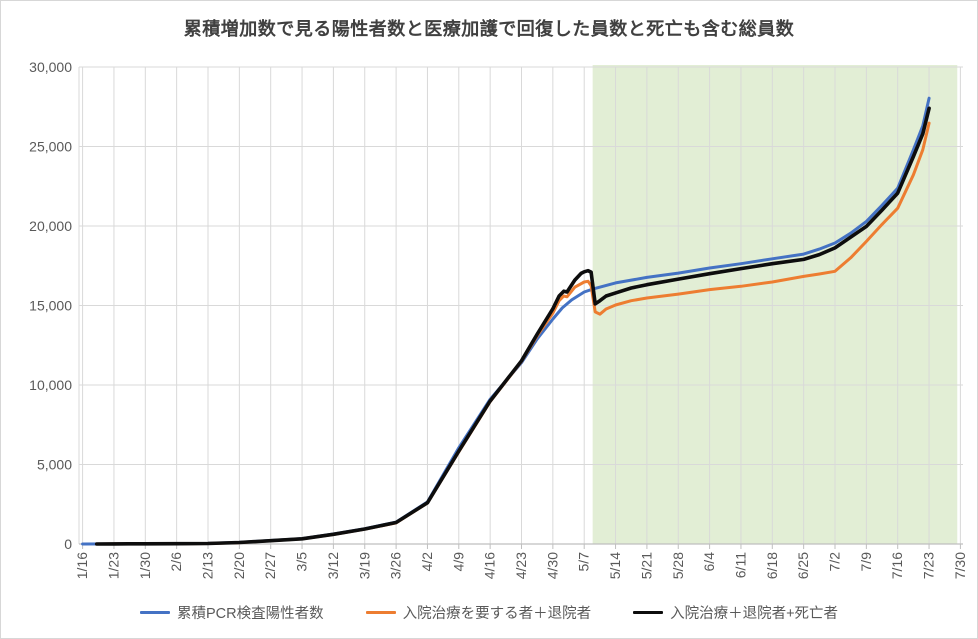 Image resolution: width=978 pixels, height=639 pixels. I want to click on x-axis-tick-label: 1/23, so click(113, 565).